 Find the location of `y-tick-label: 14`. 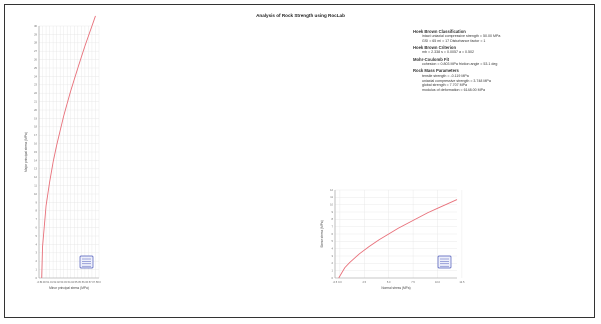

y-tick-label: 14 is located at coordinates (35, 160).